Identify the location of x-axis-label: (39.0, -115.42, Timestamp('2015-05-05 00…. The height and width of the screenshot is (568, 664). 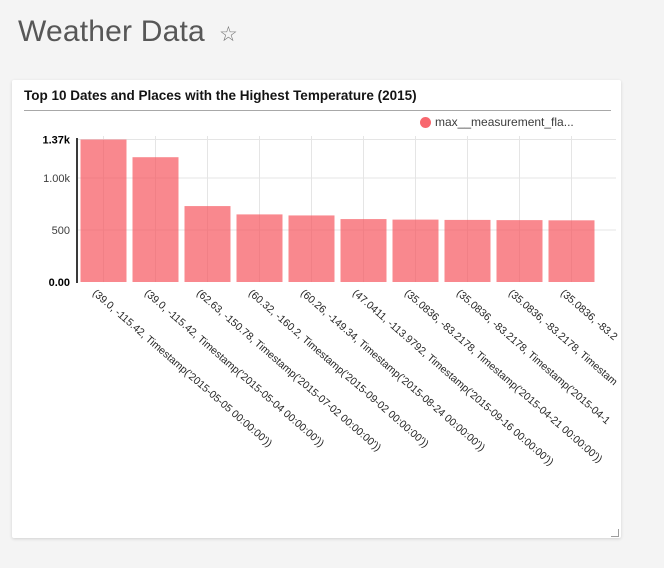
(182, 368).